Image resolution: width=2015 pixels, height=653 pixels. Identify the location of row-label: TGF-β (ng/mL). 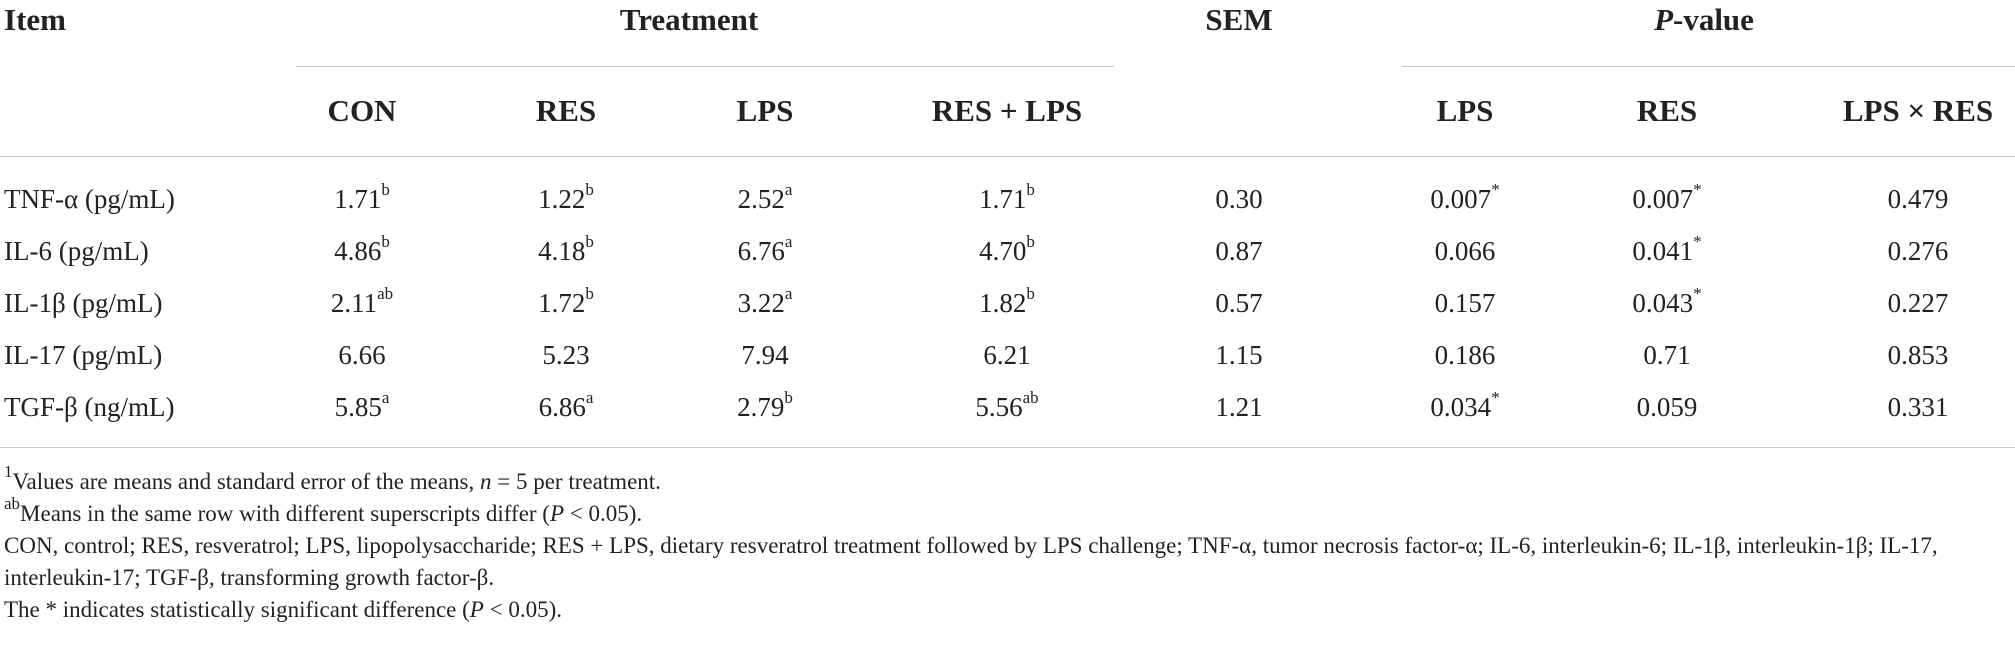
(89, 407).